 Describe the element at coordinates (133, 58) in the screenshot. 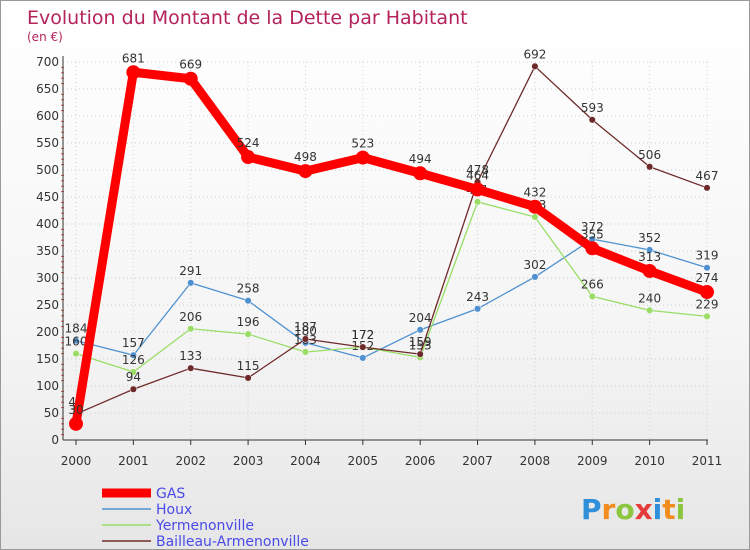

I see `data-label: 681` at that location.